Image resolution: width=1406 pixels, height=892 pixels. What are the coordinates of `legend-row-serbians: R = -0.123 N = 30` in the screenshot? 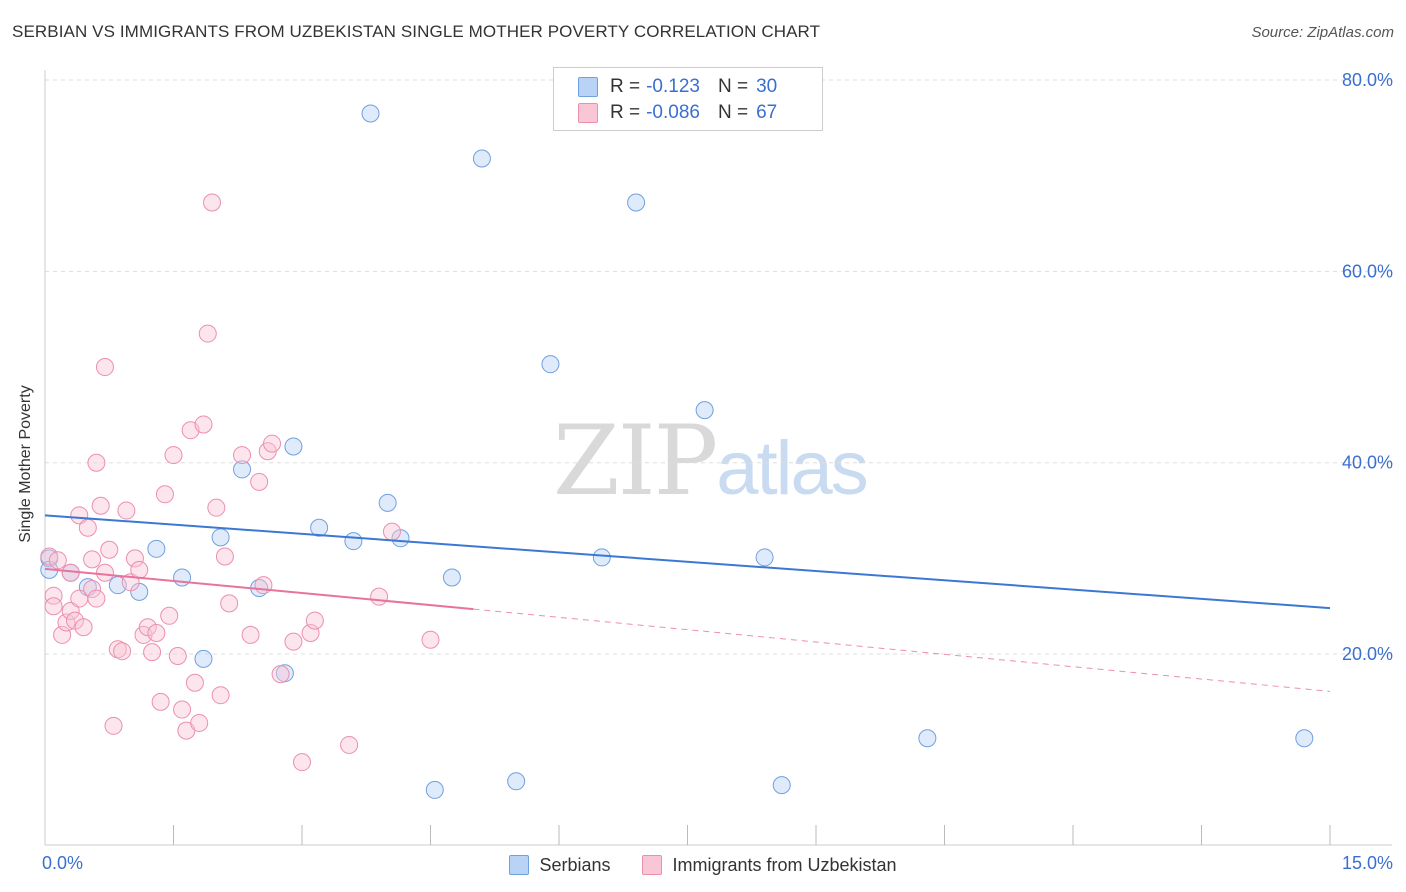 It's located at (677, 87).